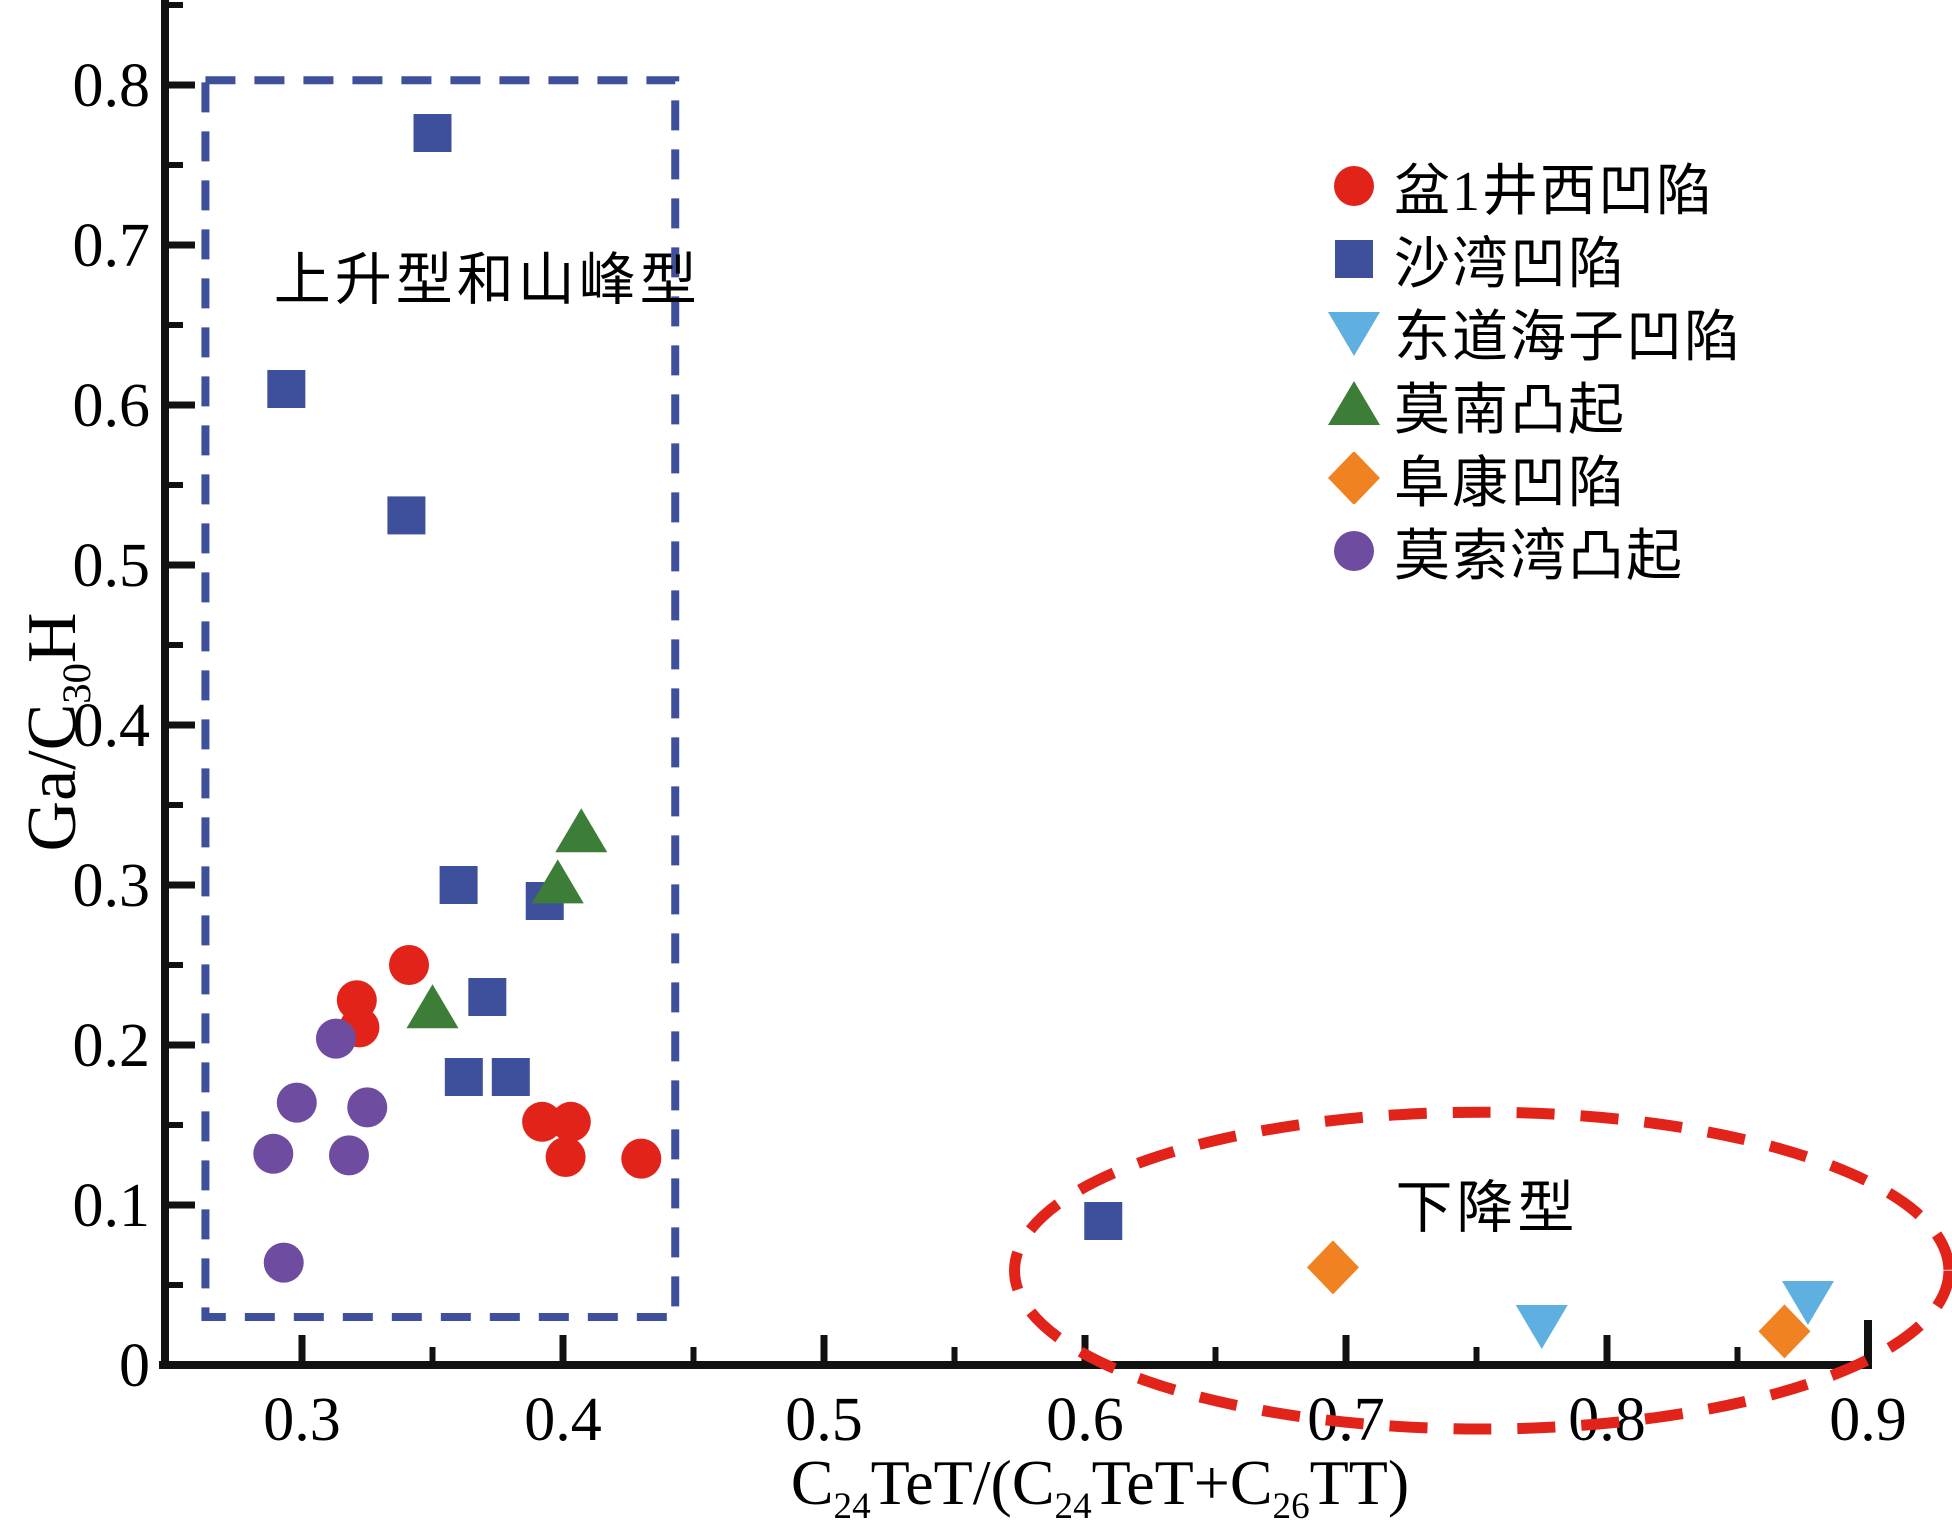 This screenshot has width=1952, height=1523. Describe the element at coordinates (302, 1420) in the screenshot. I see `x-tick-label: 0.3` at that location.